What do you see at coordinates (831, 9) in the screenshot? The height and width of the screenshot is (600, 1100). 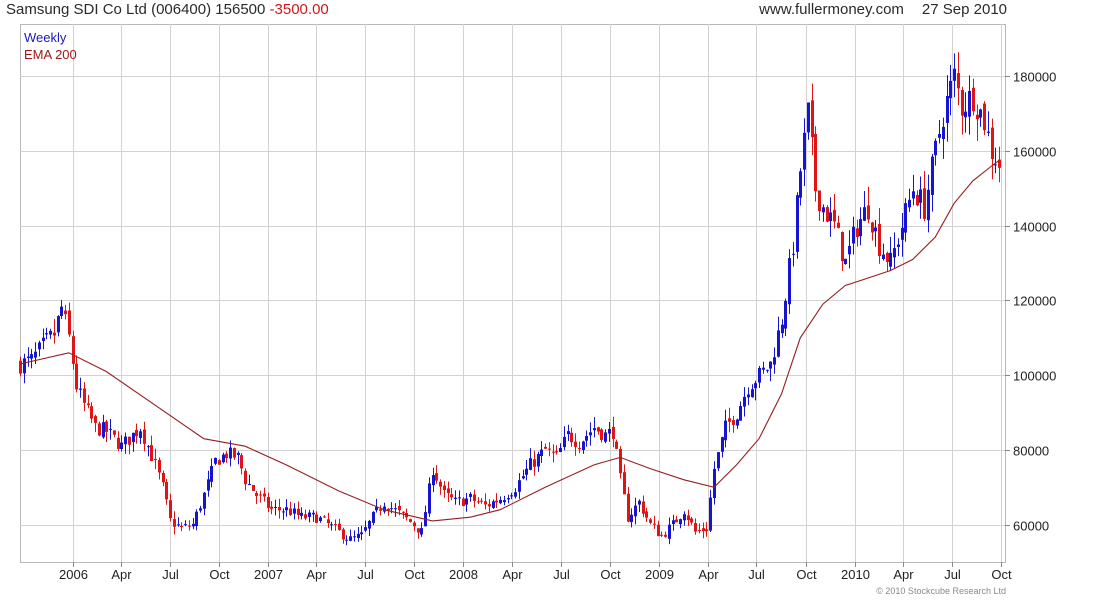 I see `site-url: www.fullermoney.com` at bounding box center [831, 9].